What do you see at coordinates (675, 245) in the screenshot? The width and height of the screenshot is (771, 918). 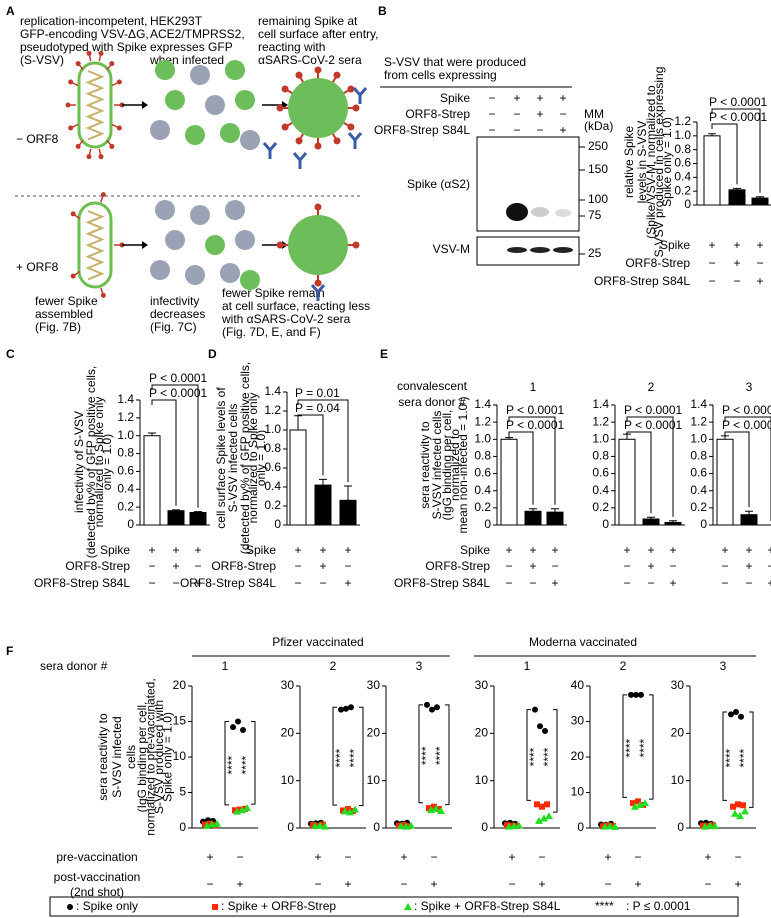 I see `condition-name: Spike` at bounding box center [675, 245].